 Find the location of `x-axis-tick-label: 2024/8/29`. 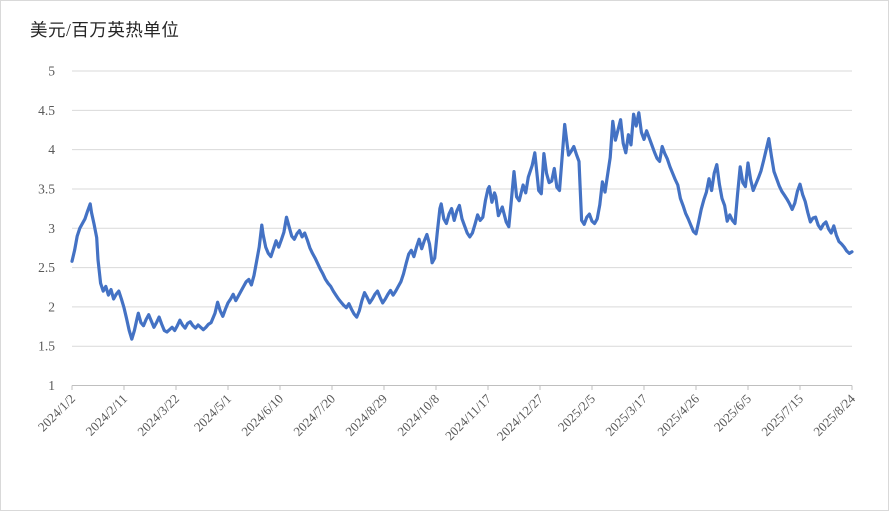

x-axis-tick-label: 2024/8/29 is located at coordinates (366, 415).